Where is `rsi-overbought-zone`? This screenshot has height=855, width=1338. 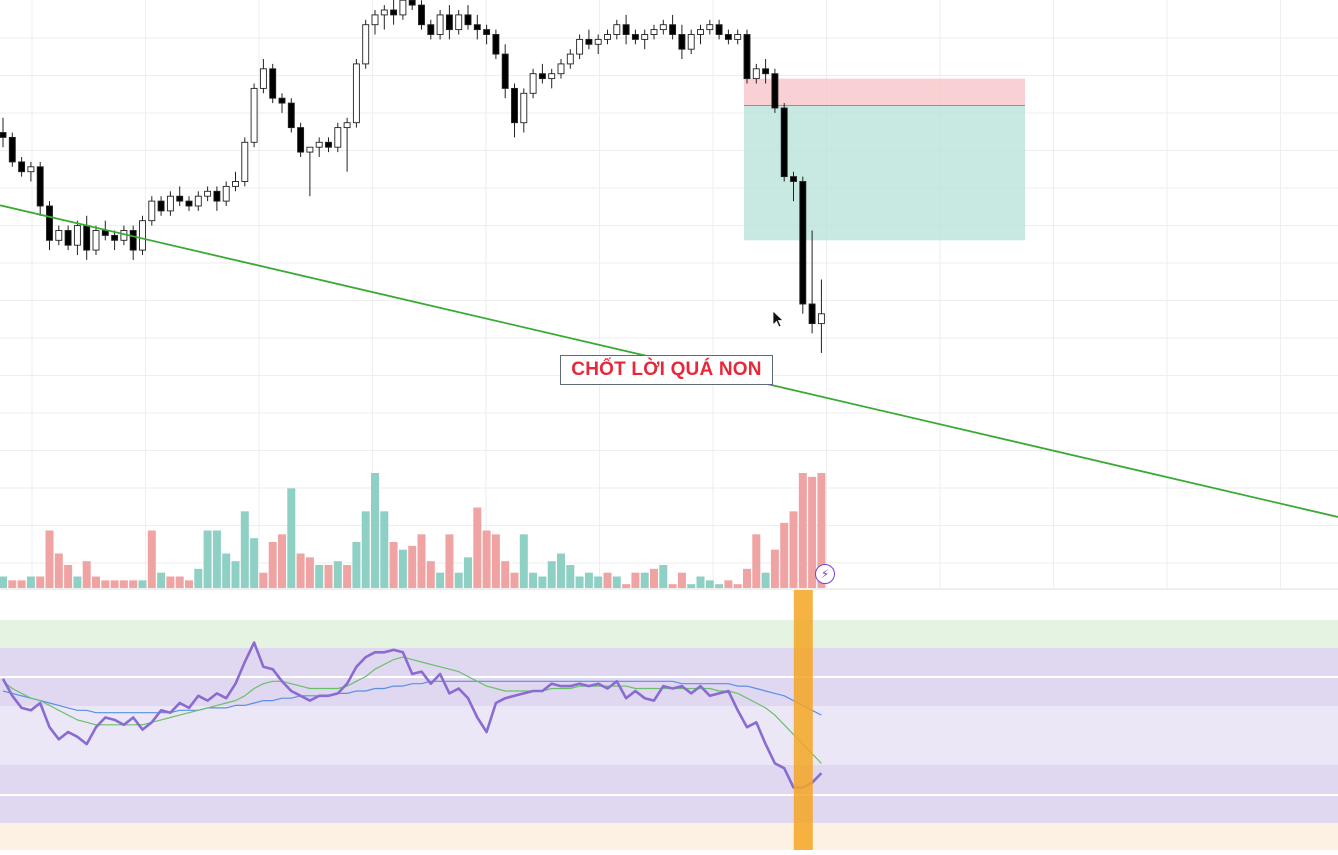 rsi-overbought-zone is located at coordinates (669, 634).